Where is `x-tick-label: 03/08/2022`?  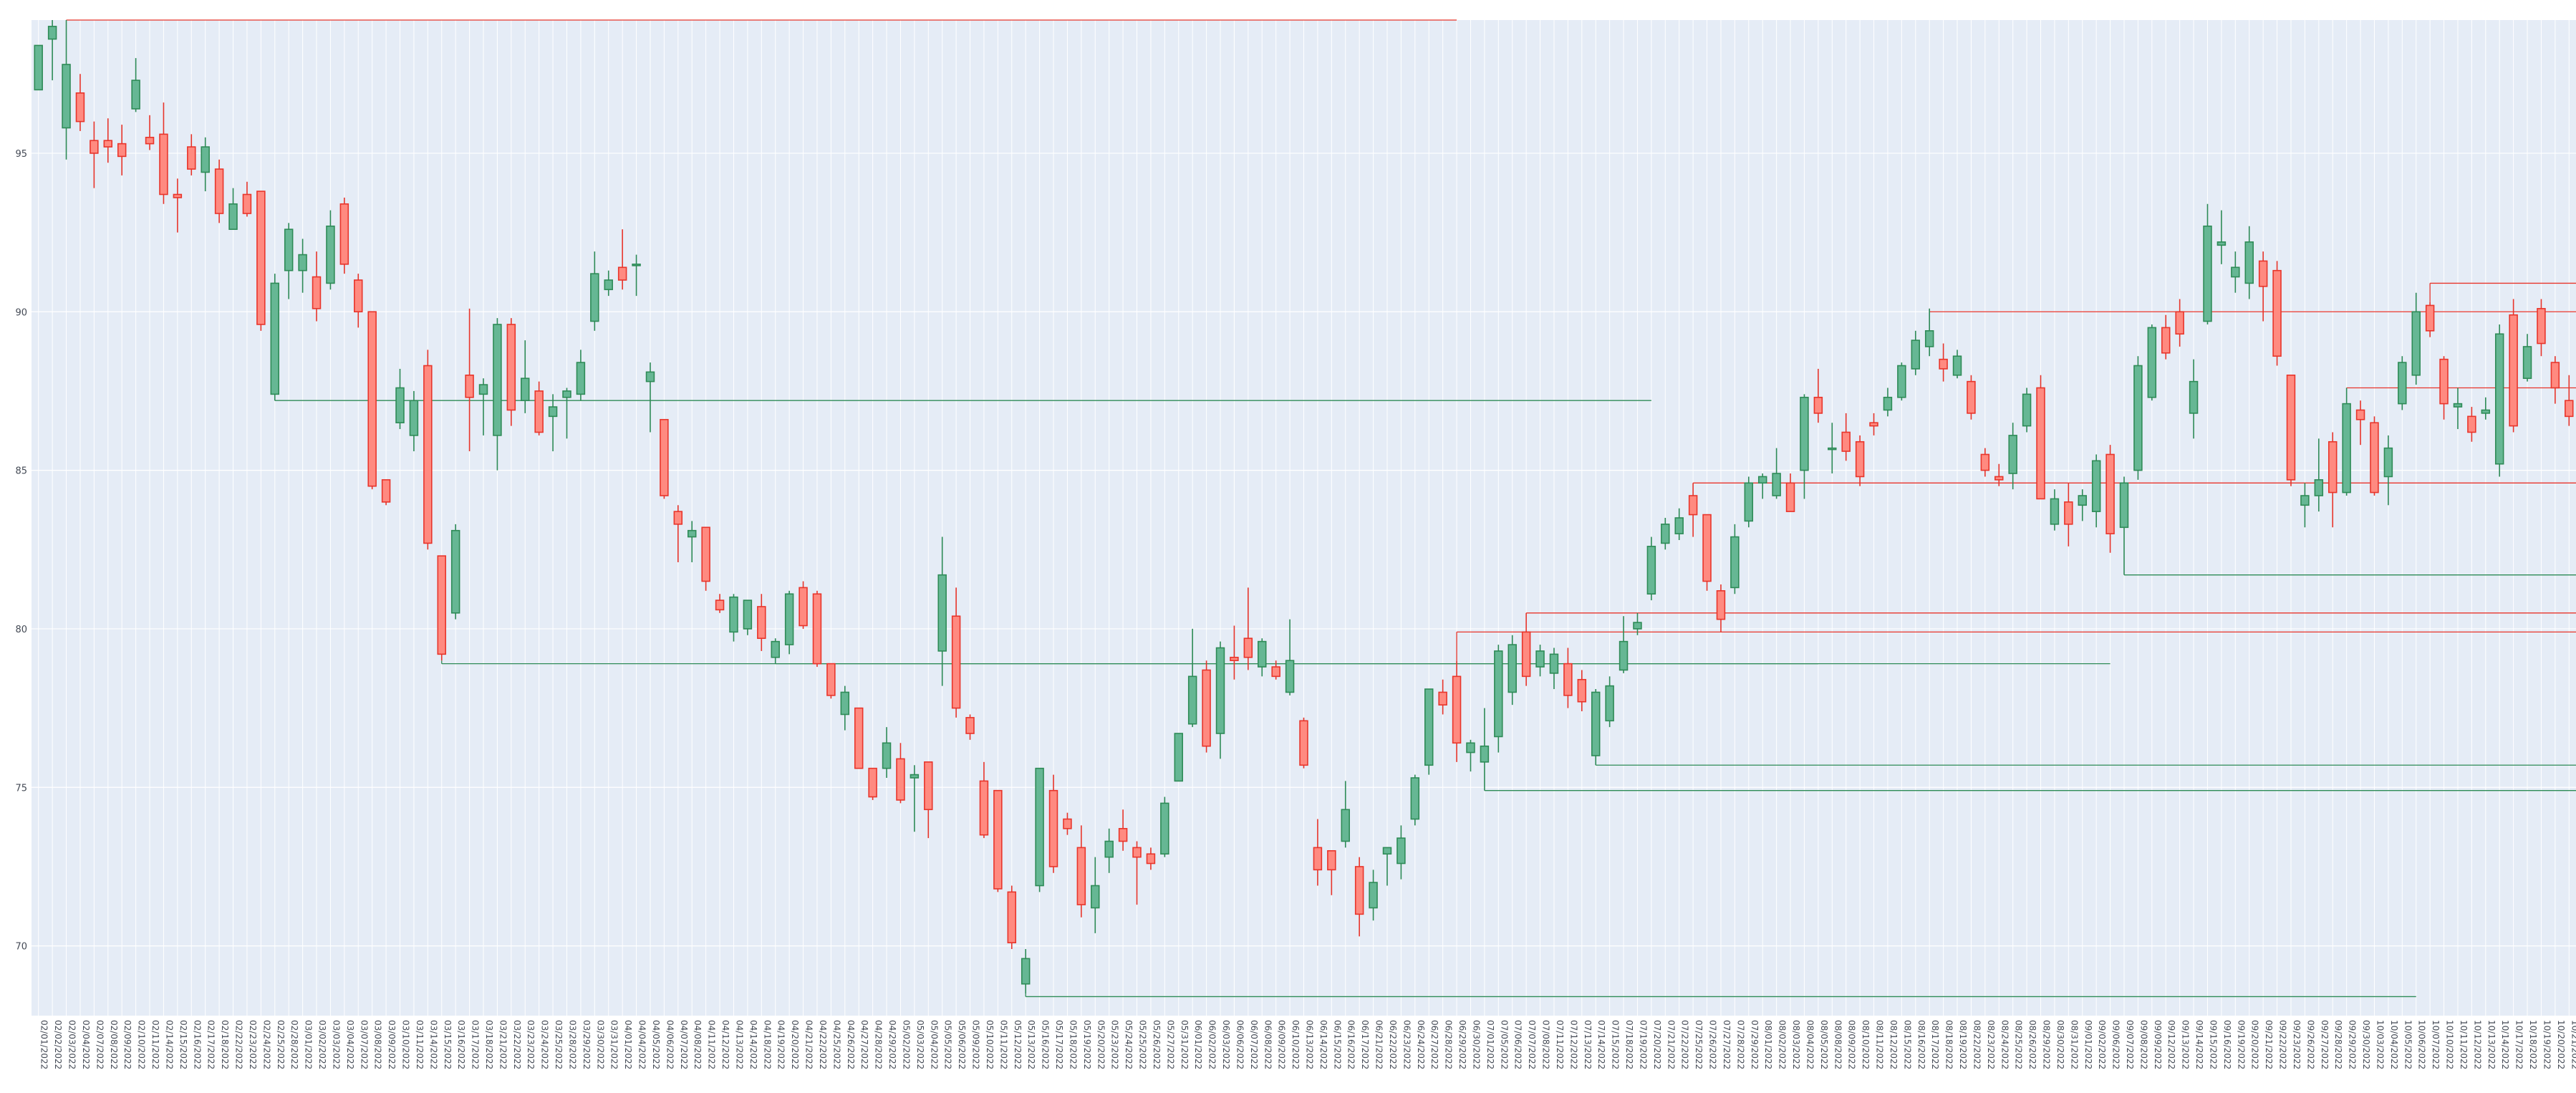 x-tick-label: 03/08/2022 is located at coordinates (378, 1044).